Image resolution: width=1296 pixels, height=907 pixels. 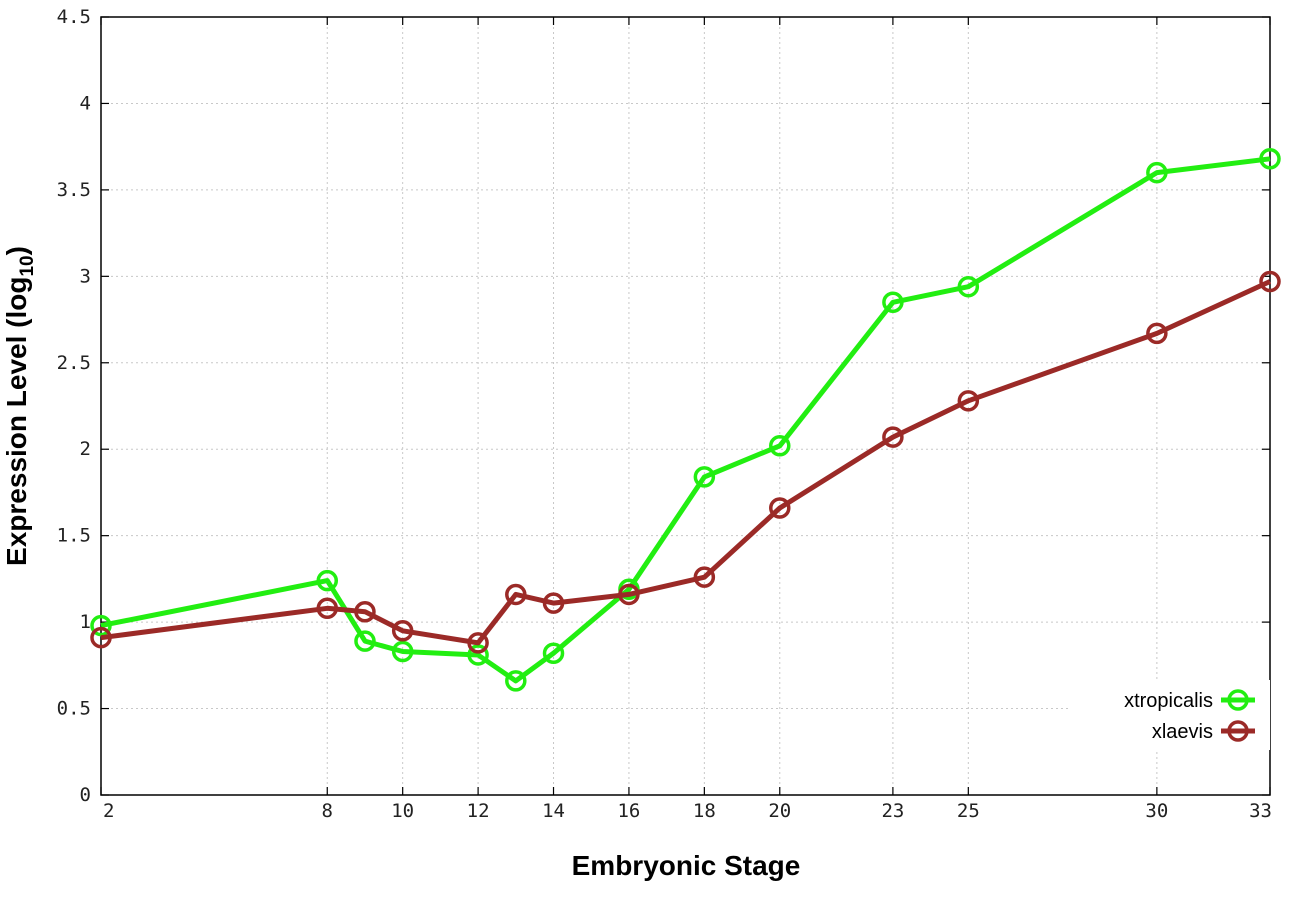 I want to click on y-tick-label: 0, so click(x=85, y=795).